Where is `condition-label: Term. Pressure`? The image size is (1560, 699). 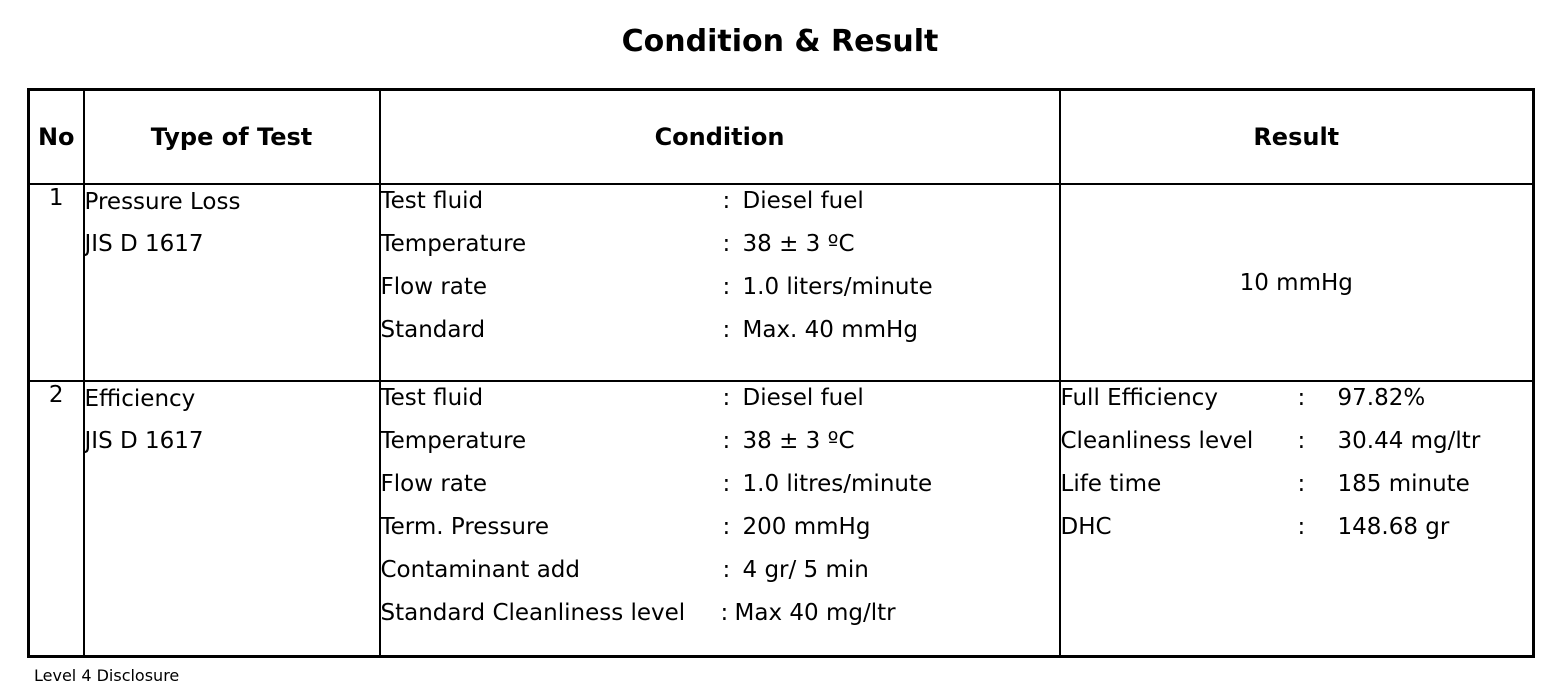
condition-label: Term. Pressure is located at coordinates (465, 527).